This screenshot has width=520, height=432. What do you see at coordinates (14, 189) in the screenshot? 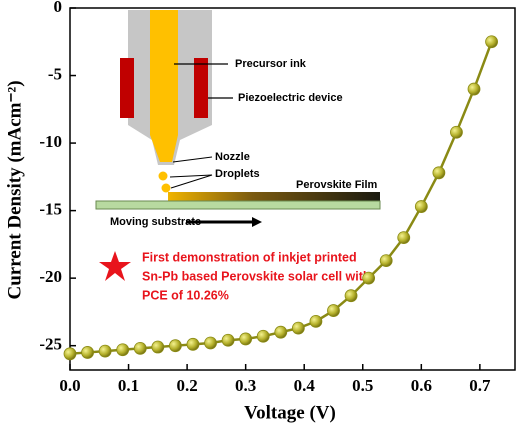
I see `y-axis-label: Current Density (mAcm⁻²)` at bounding box center [14, 189].